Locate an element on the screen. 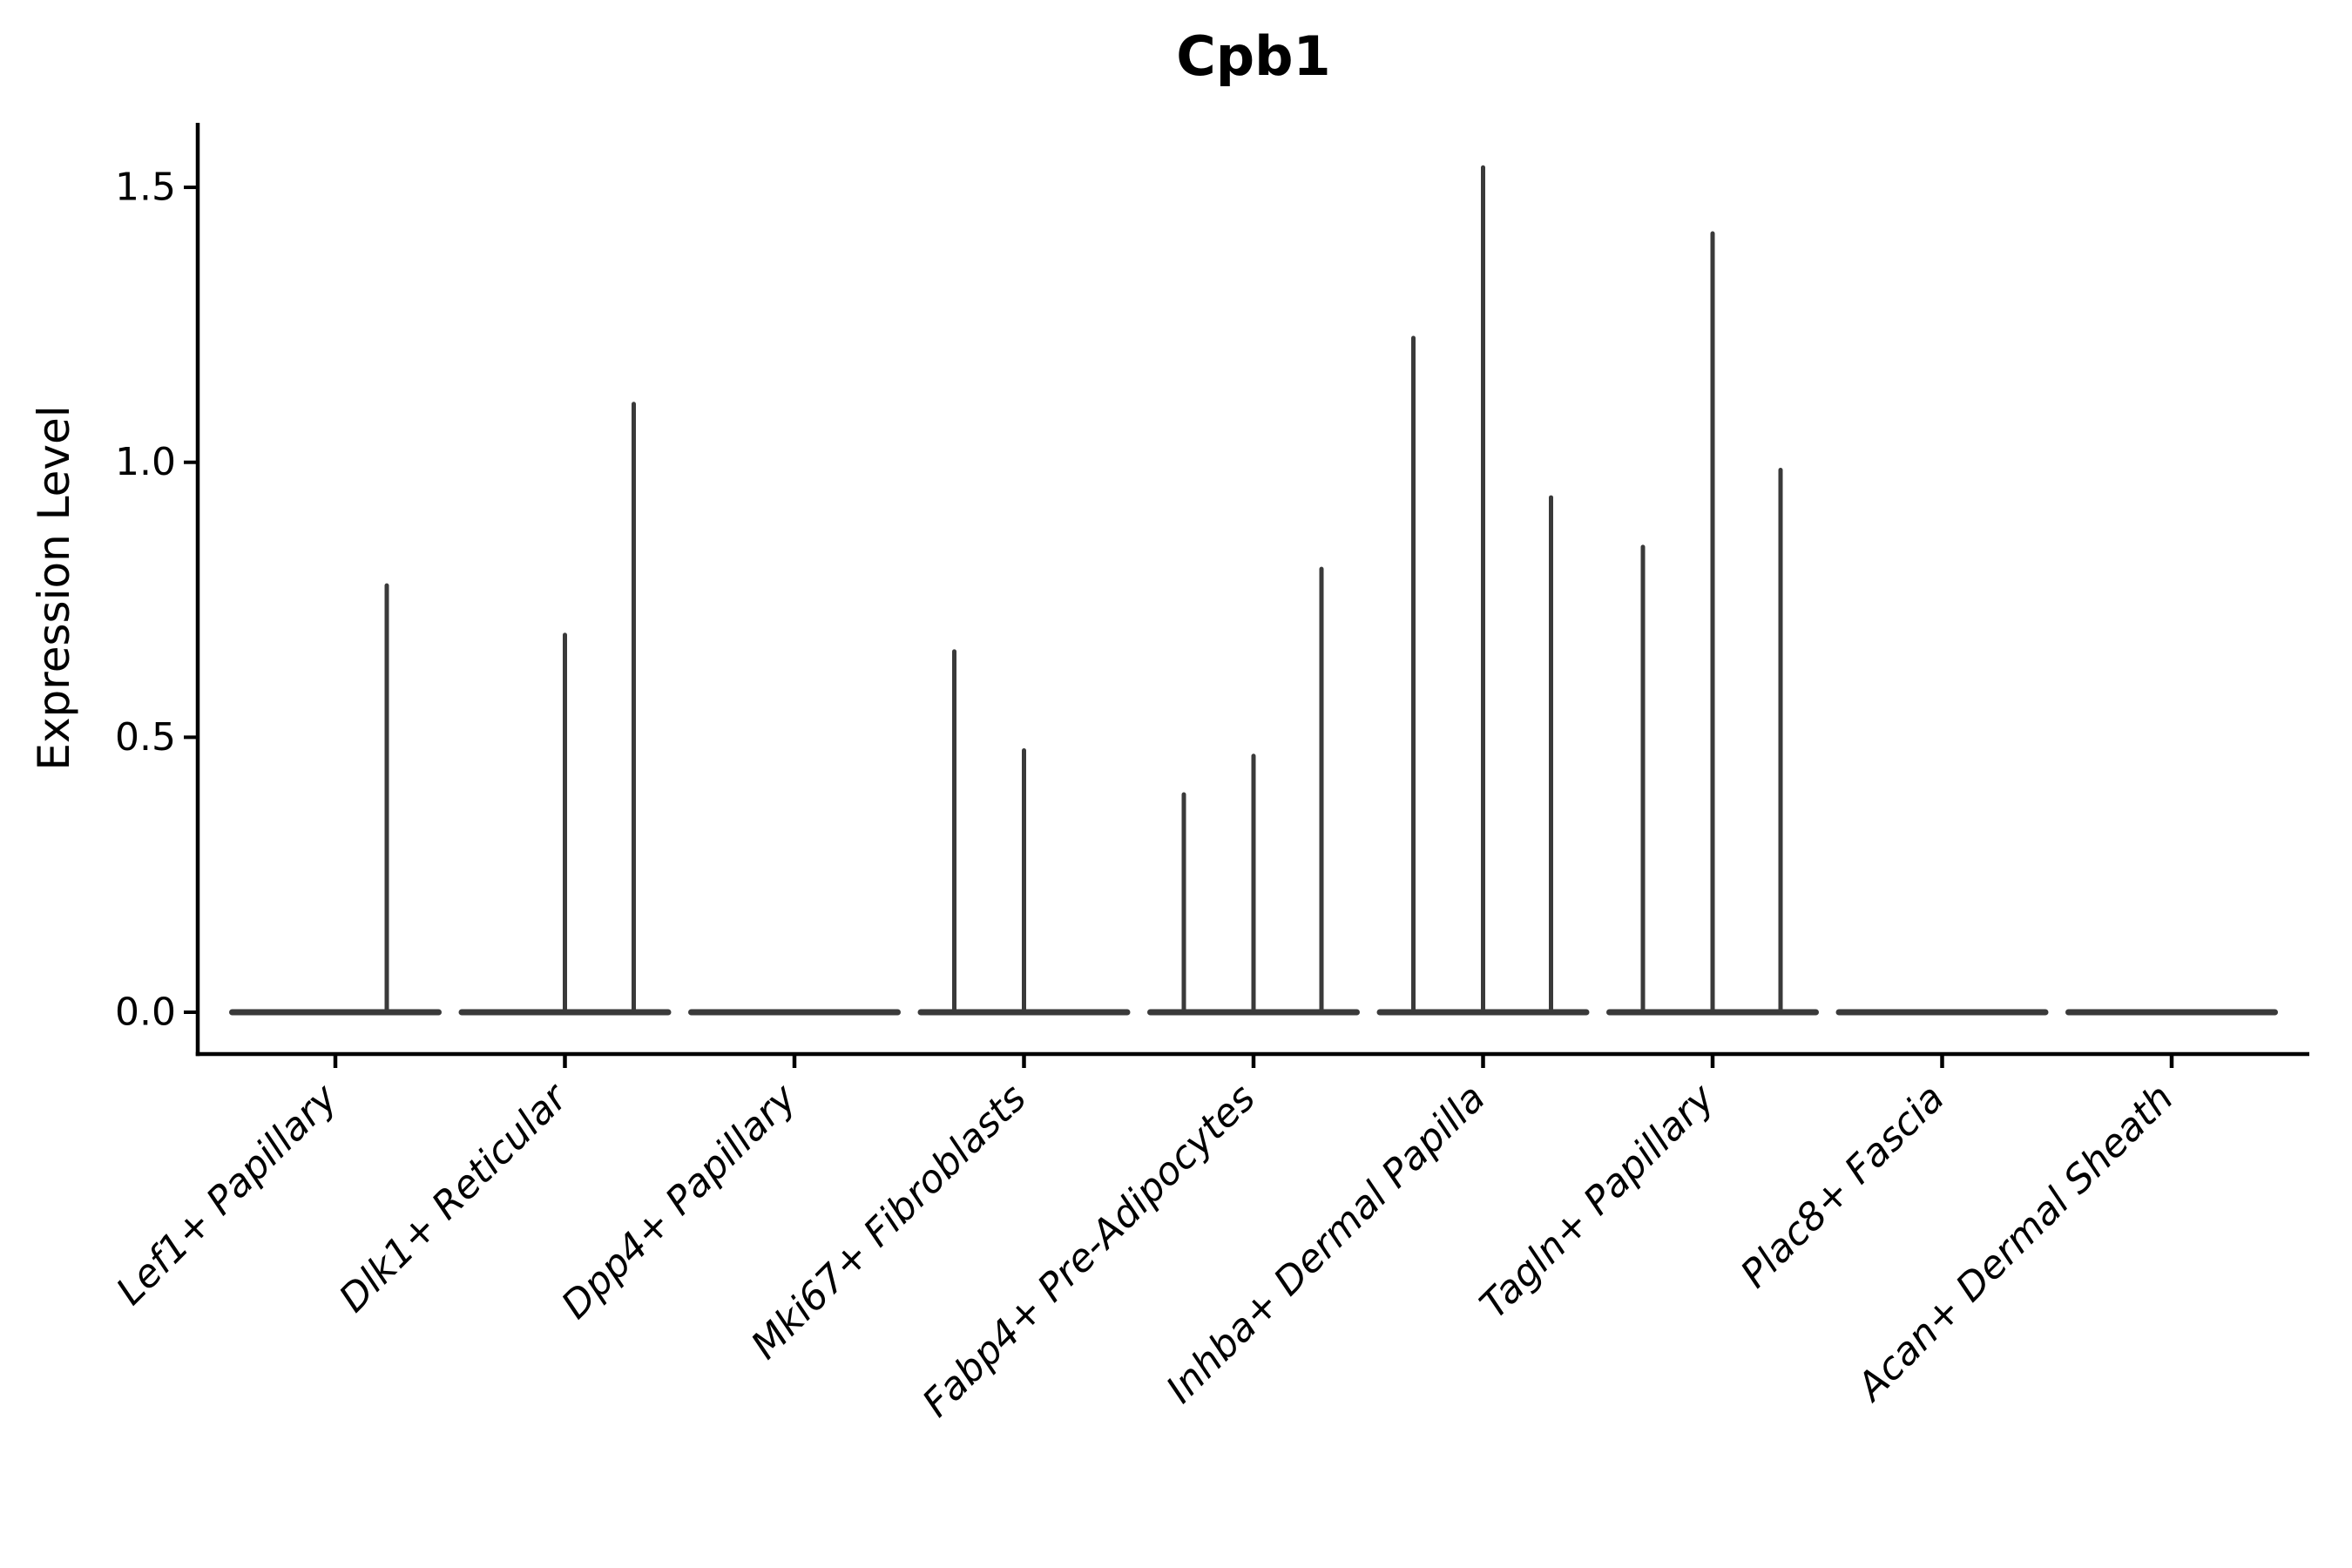  y-tick-label: 0.5 is located at coordinates (145, 737).